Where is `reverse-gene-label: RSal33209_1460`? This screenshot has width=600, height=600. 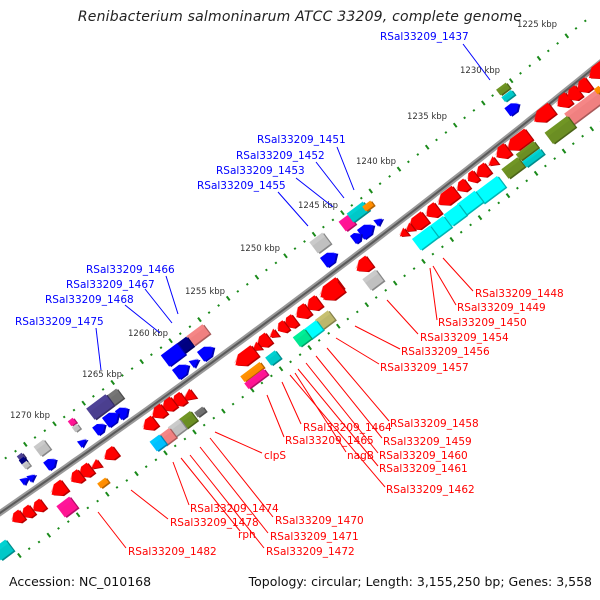 reverse-gene-label: RSal33209_1460 is located at coordinates (423, 456).